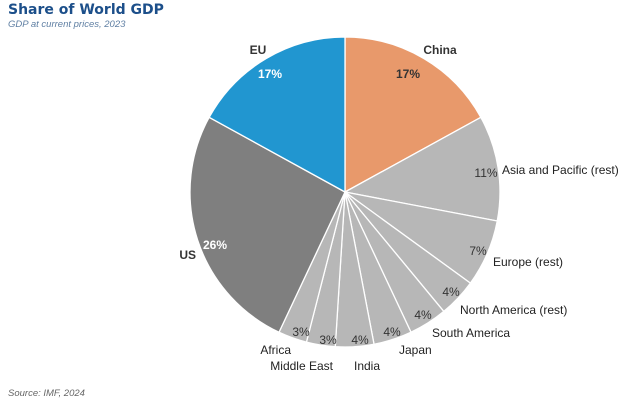 This screenshot has height=404, width=624. I want to click on data-label-china: 17%, so click(408, 74).